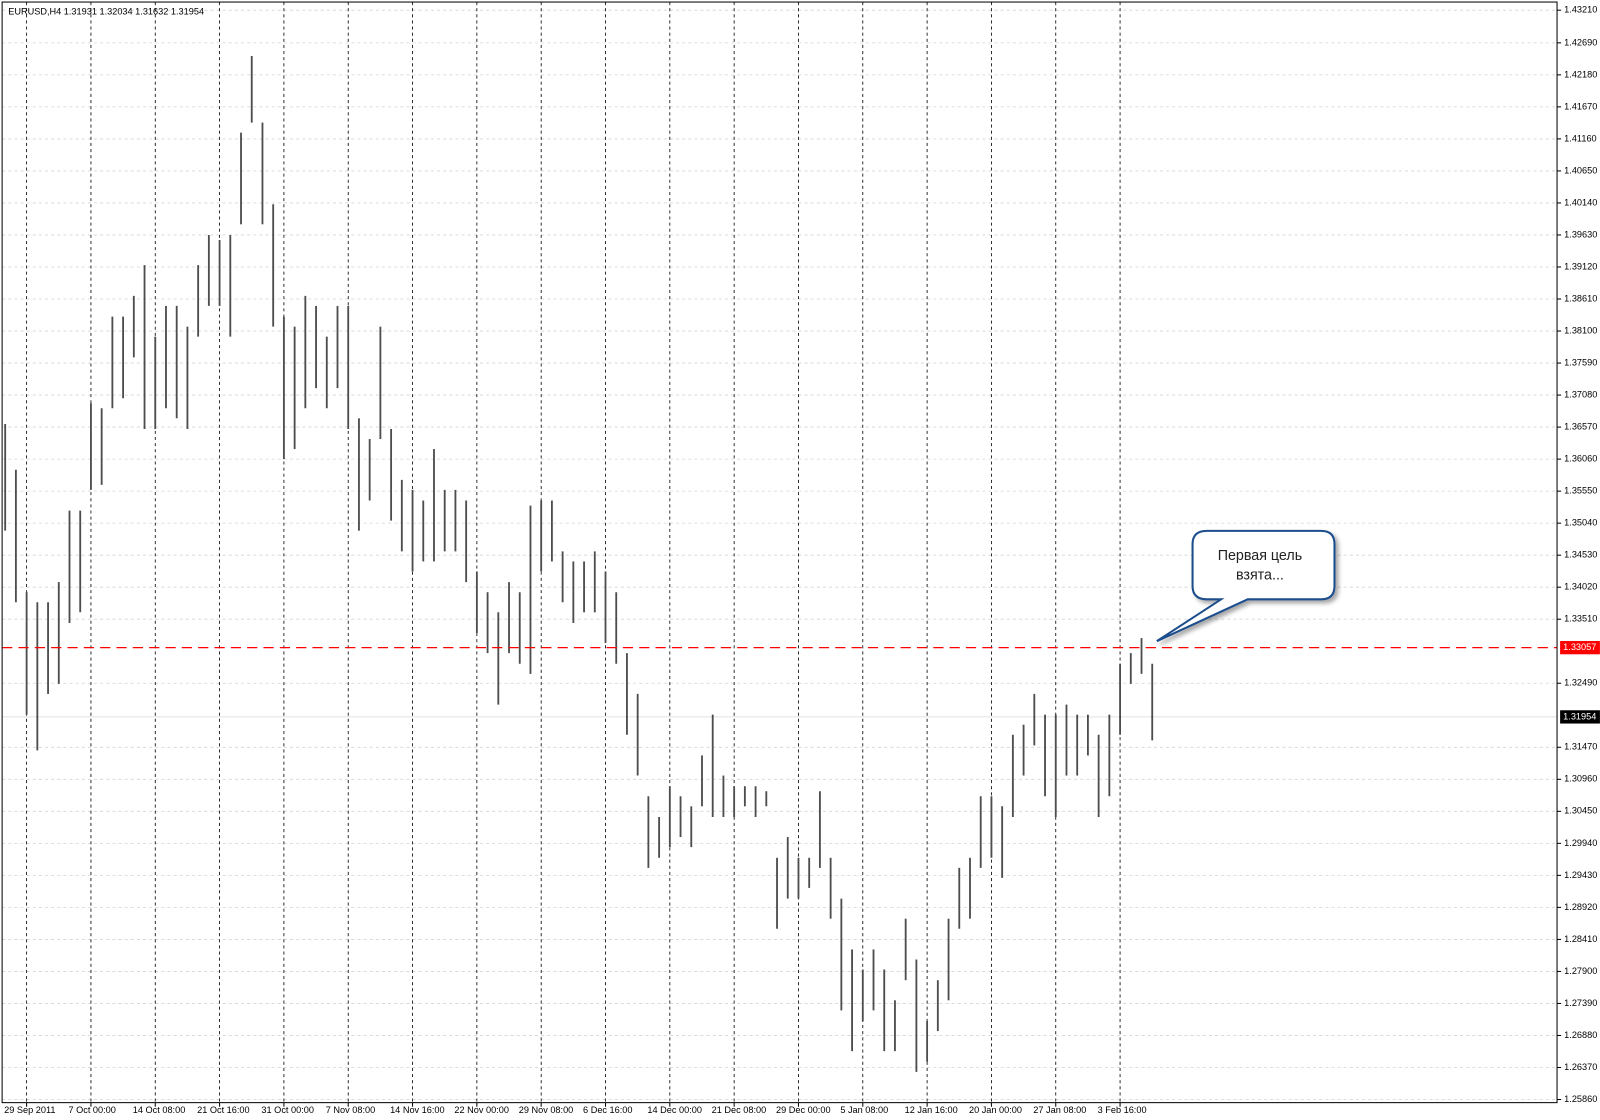  What do you see at coordinates (287, 1110) in the screenshot?
I see `x-tick-label: 31 Oct 00:00` at bounding box center [287, 1110].